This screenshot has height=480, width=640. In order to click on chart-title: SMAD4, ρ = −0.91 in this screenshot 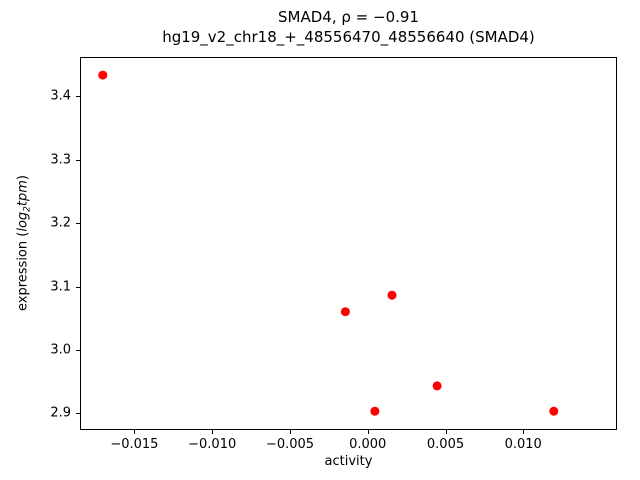, I will do `click(348, 17)`.